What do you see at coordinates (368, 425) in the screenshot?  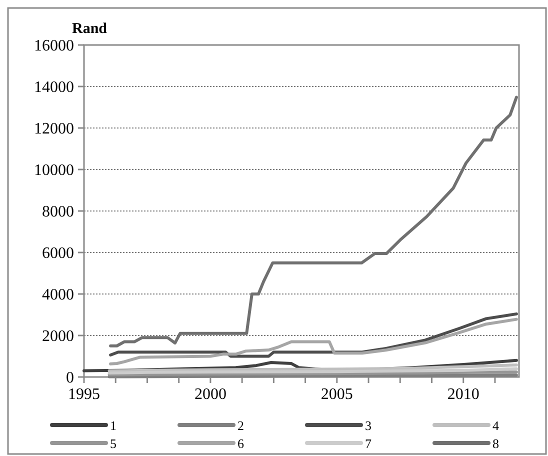 I see `legend-label: 3` at bounding box center [368, 425].